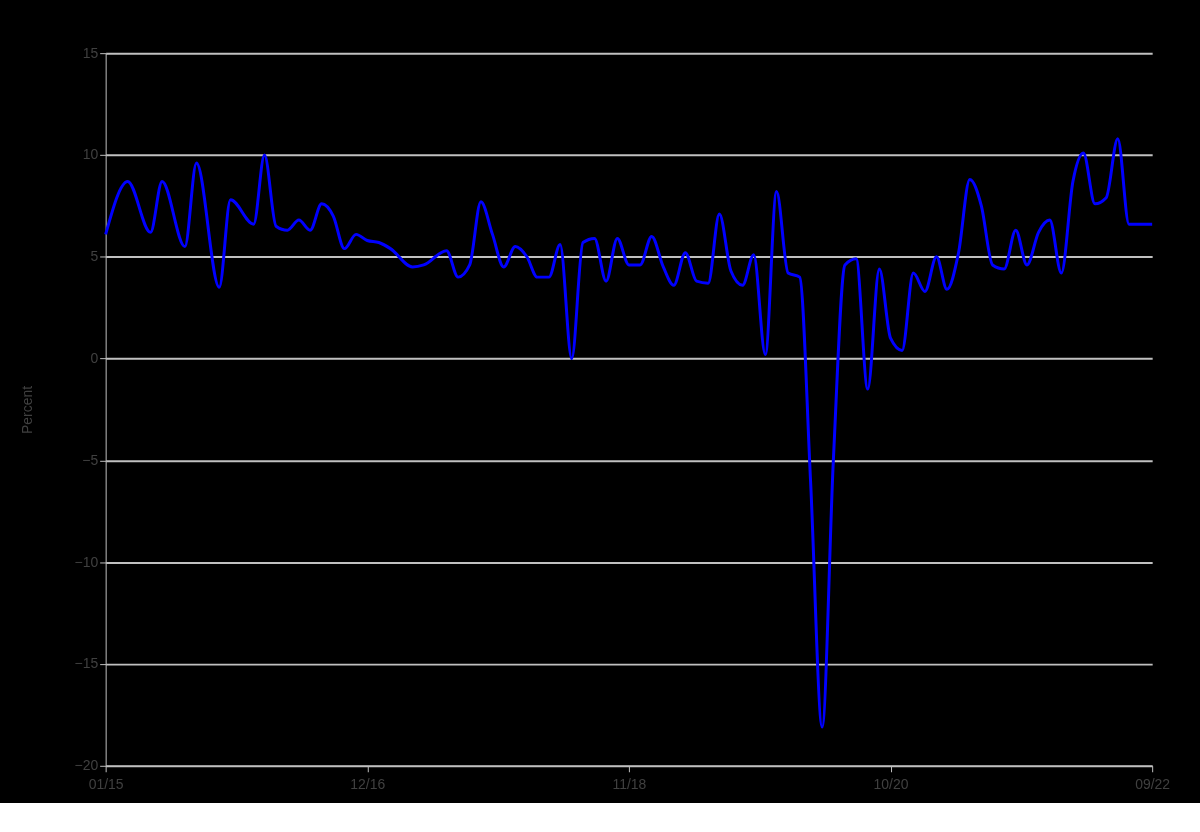  What do you see at coordinates (90, 52) in the screenshot?
I see `y-tick-label: 15` at bounding box center [90, 52].